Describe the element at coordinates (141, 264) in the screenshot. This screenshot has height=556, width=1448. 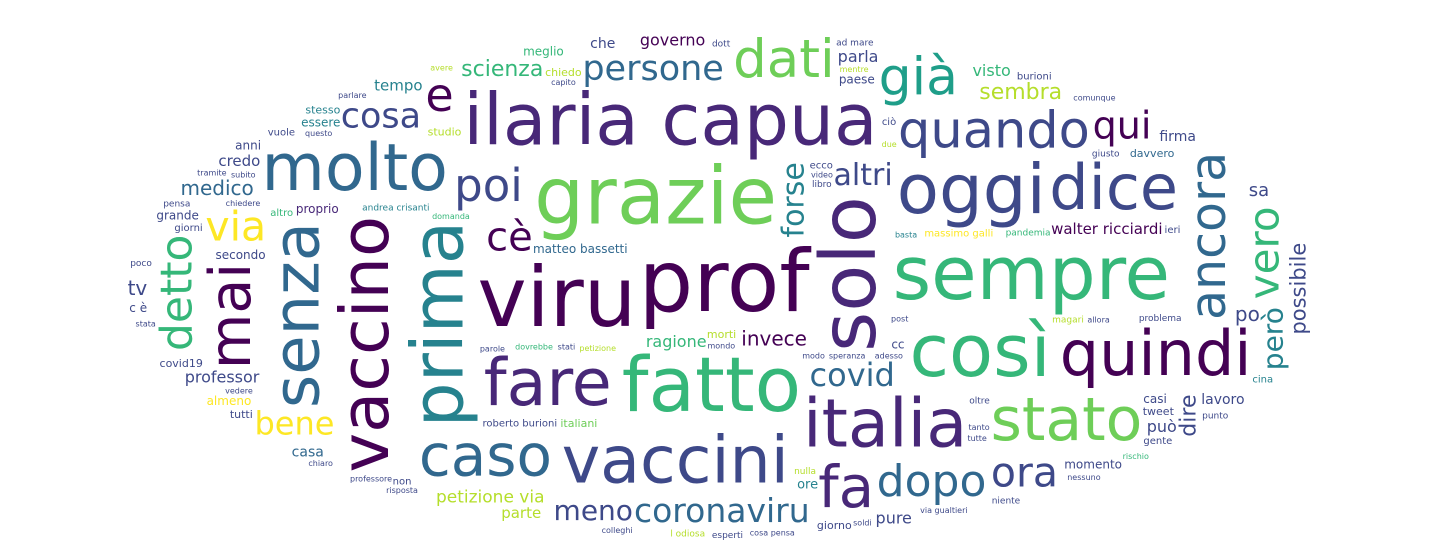
I see `word-poco: poco` at that location.